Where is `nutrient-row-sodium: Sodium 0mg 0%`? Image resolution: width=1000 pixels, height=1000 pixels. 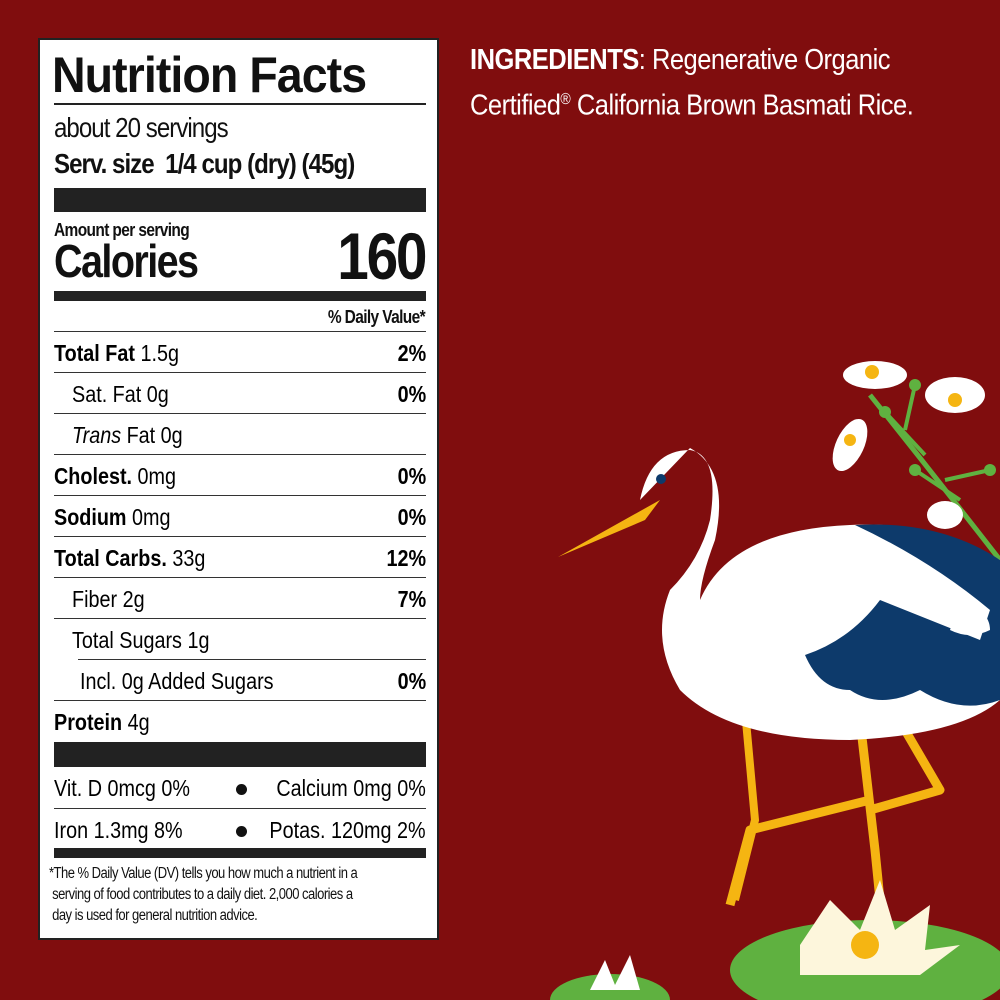
nutrient-row-sodium: Sodium 0mg 0% is located at coordinates (240, 516).